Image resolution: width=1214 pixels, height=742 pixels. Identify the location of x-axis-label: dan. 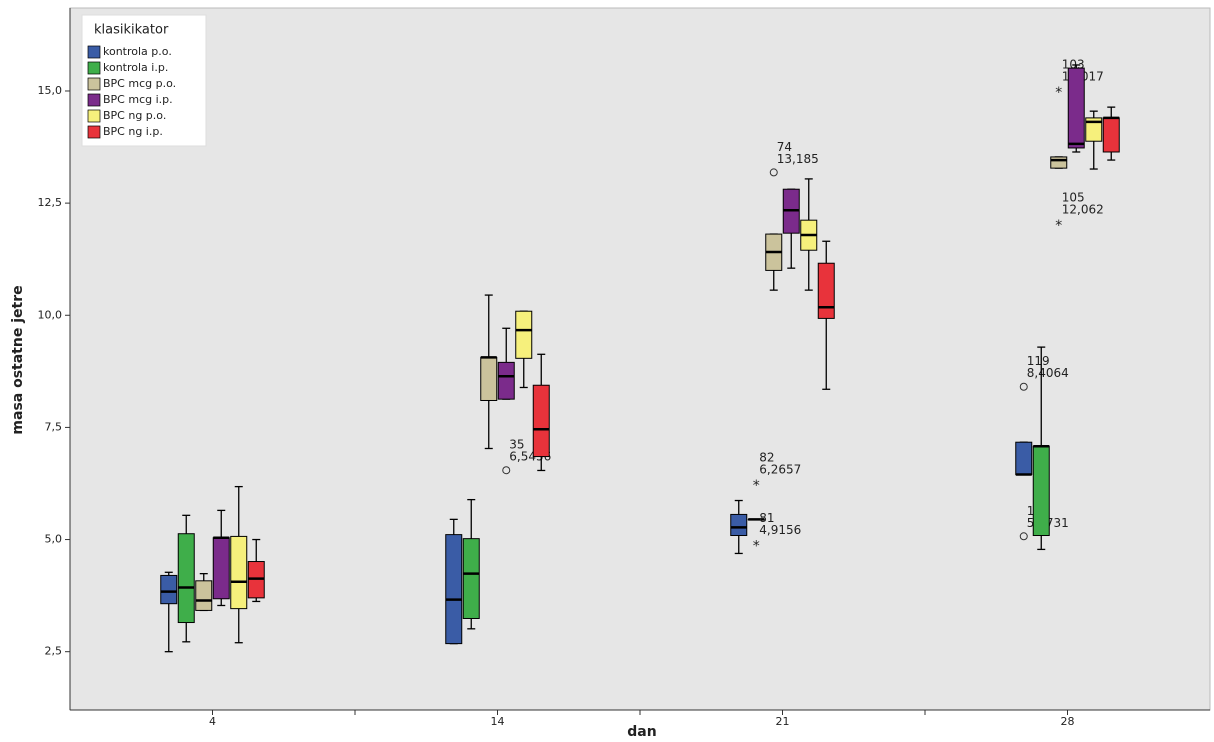
(641, 732).